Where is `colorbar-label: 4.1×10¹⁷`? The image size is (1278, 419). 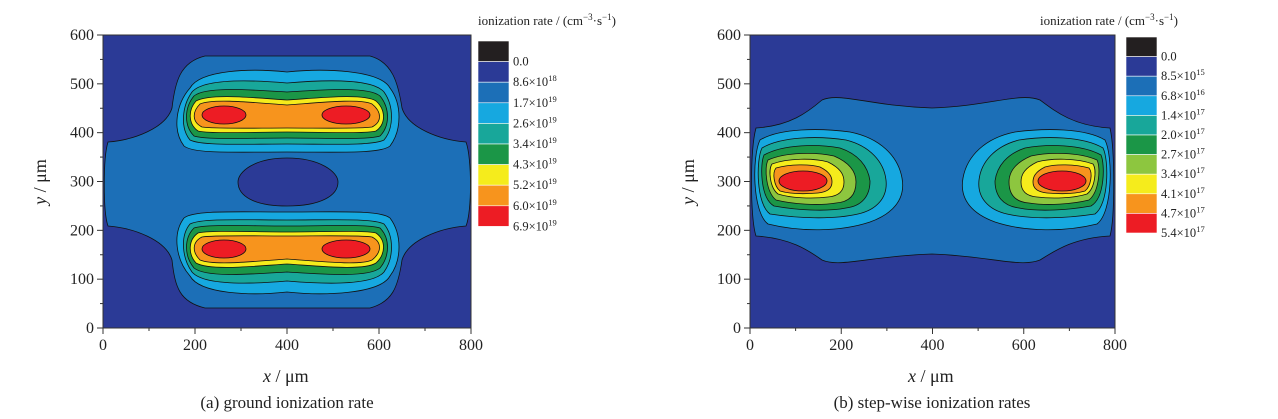 colorbar-label: 4.1×10¹⁷ is located at coordinates (1183, 193).